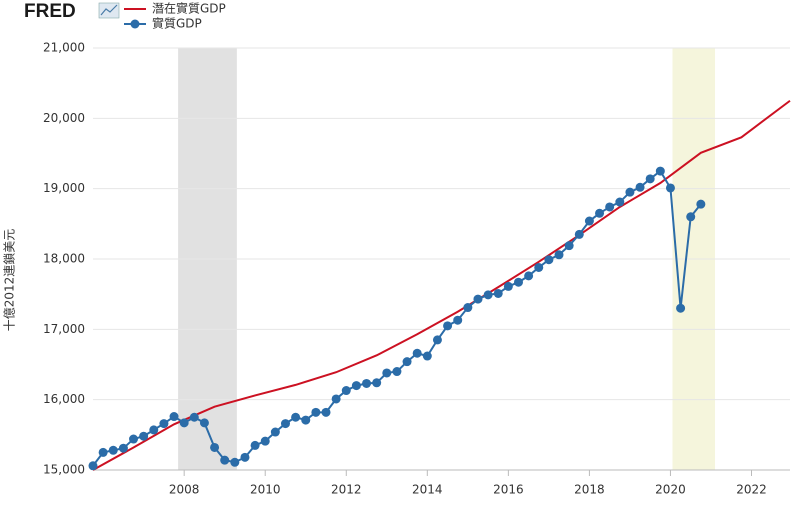 The width and height of the screenshot is (800, 511). Describe the element at coordinates (64, 48) in the screenshot. I see `y-tick-label: 21,000` at that location.